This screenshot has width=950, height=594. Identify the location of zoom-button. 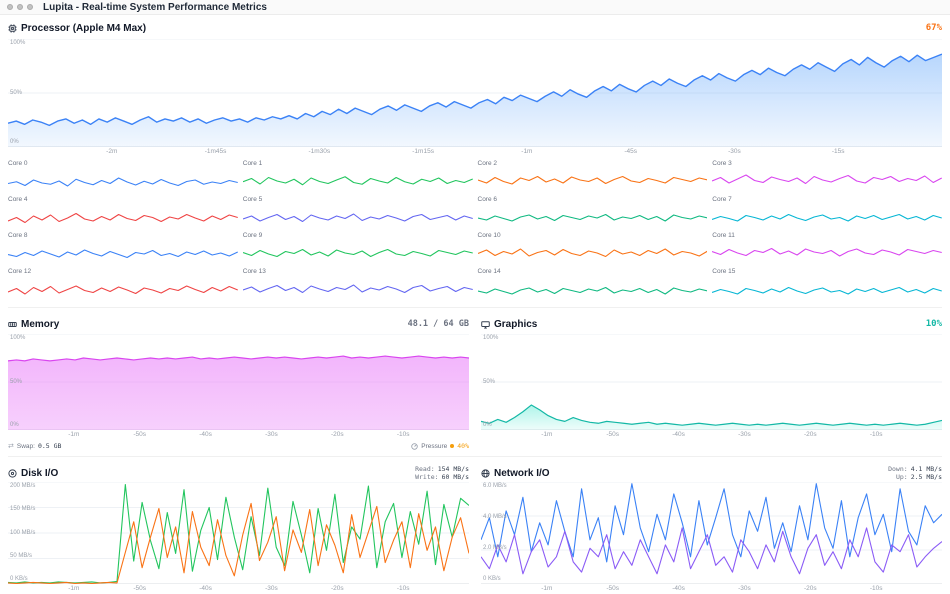
(30, 7).